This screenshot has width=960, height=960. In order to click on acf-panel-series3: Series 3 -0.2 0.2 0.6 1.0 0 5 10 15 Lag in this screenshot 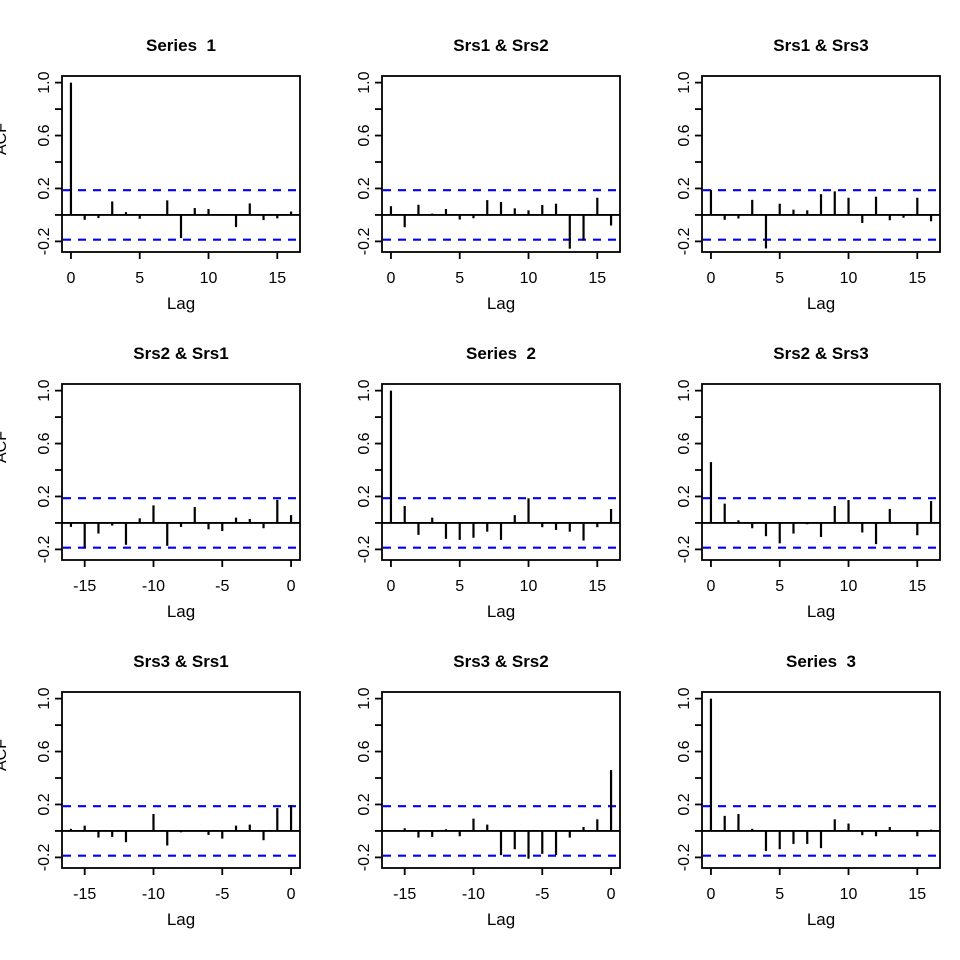, I will do `click(800, 784)`.